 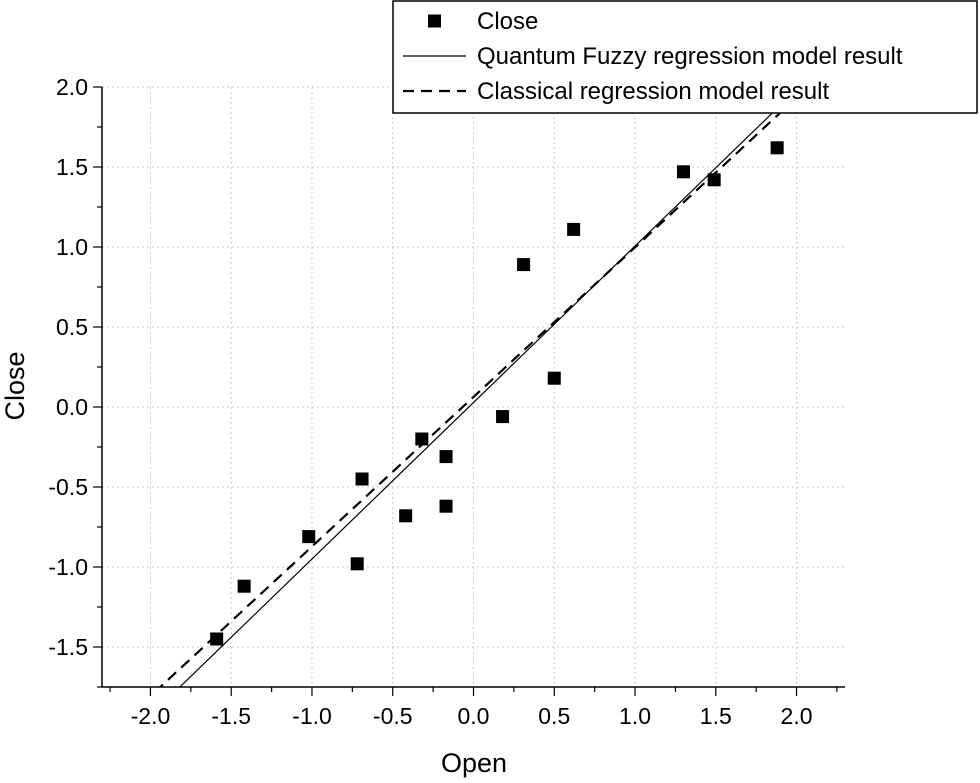 What do you see at coordinates (72, 407) in the screenshot?
I see `y-tick-label: 0.0` at bounding box center [72, 407].